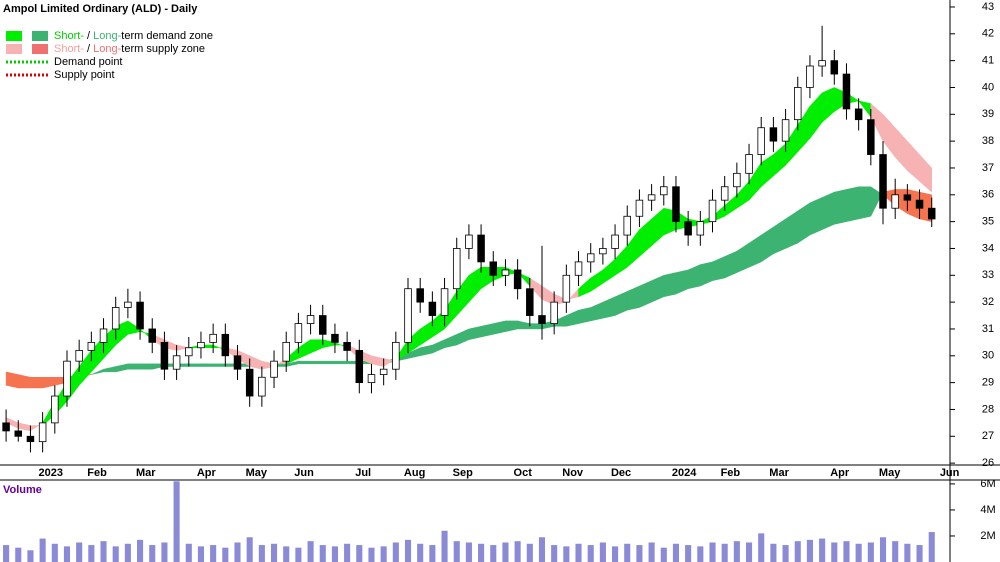  I want to click on x-tick-label: Jul, so click(363, 473).